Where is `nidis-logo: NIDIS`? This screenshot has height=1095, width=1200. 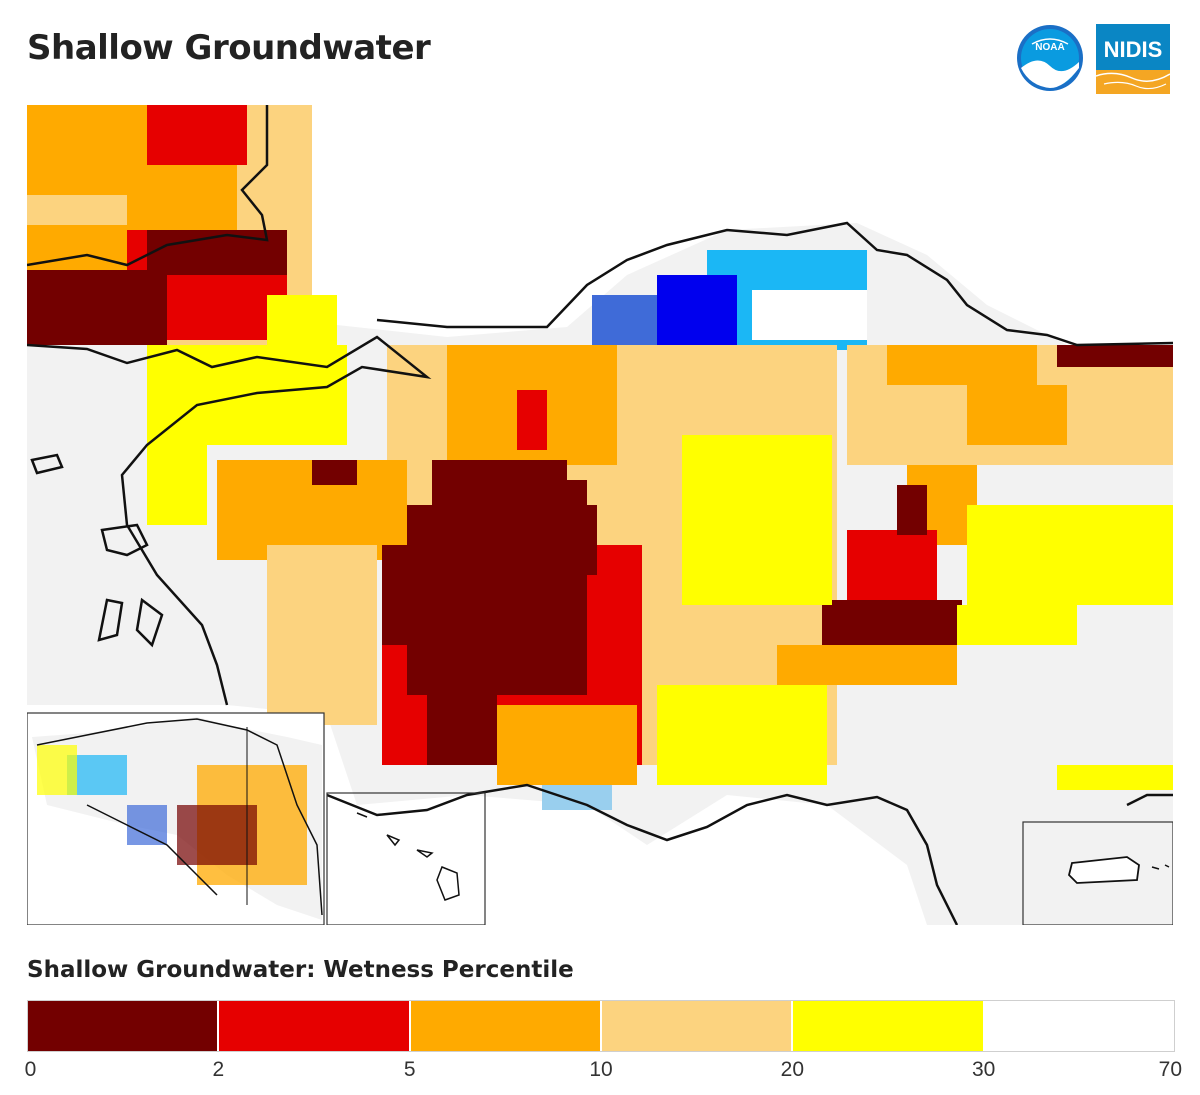
nidis-logo: NIDIS is located at coordinates (1133, 59).